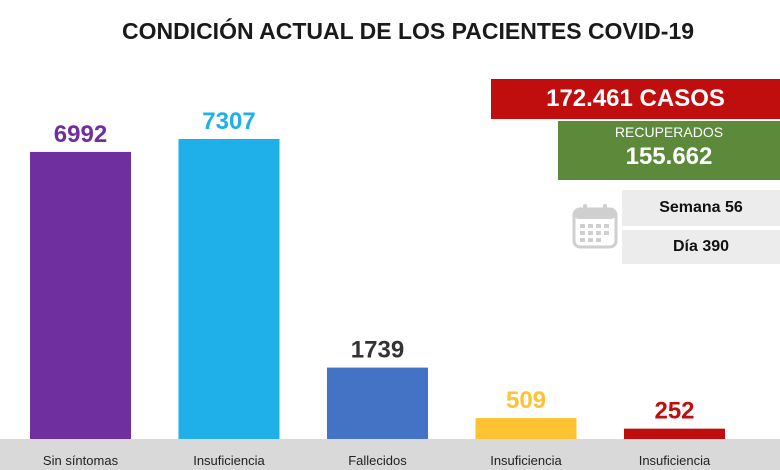 The image size is (780, 470). I want to click on recovered-value: 155.662, so click(669, 156).